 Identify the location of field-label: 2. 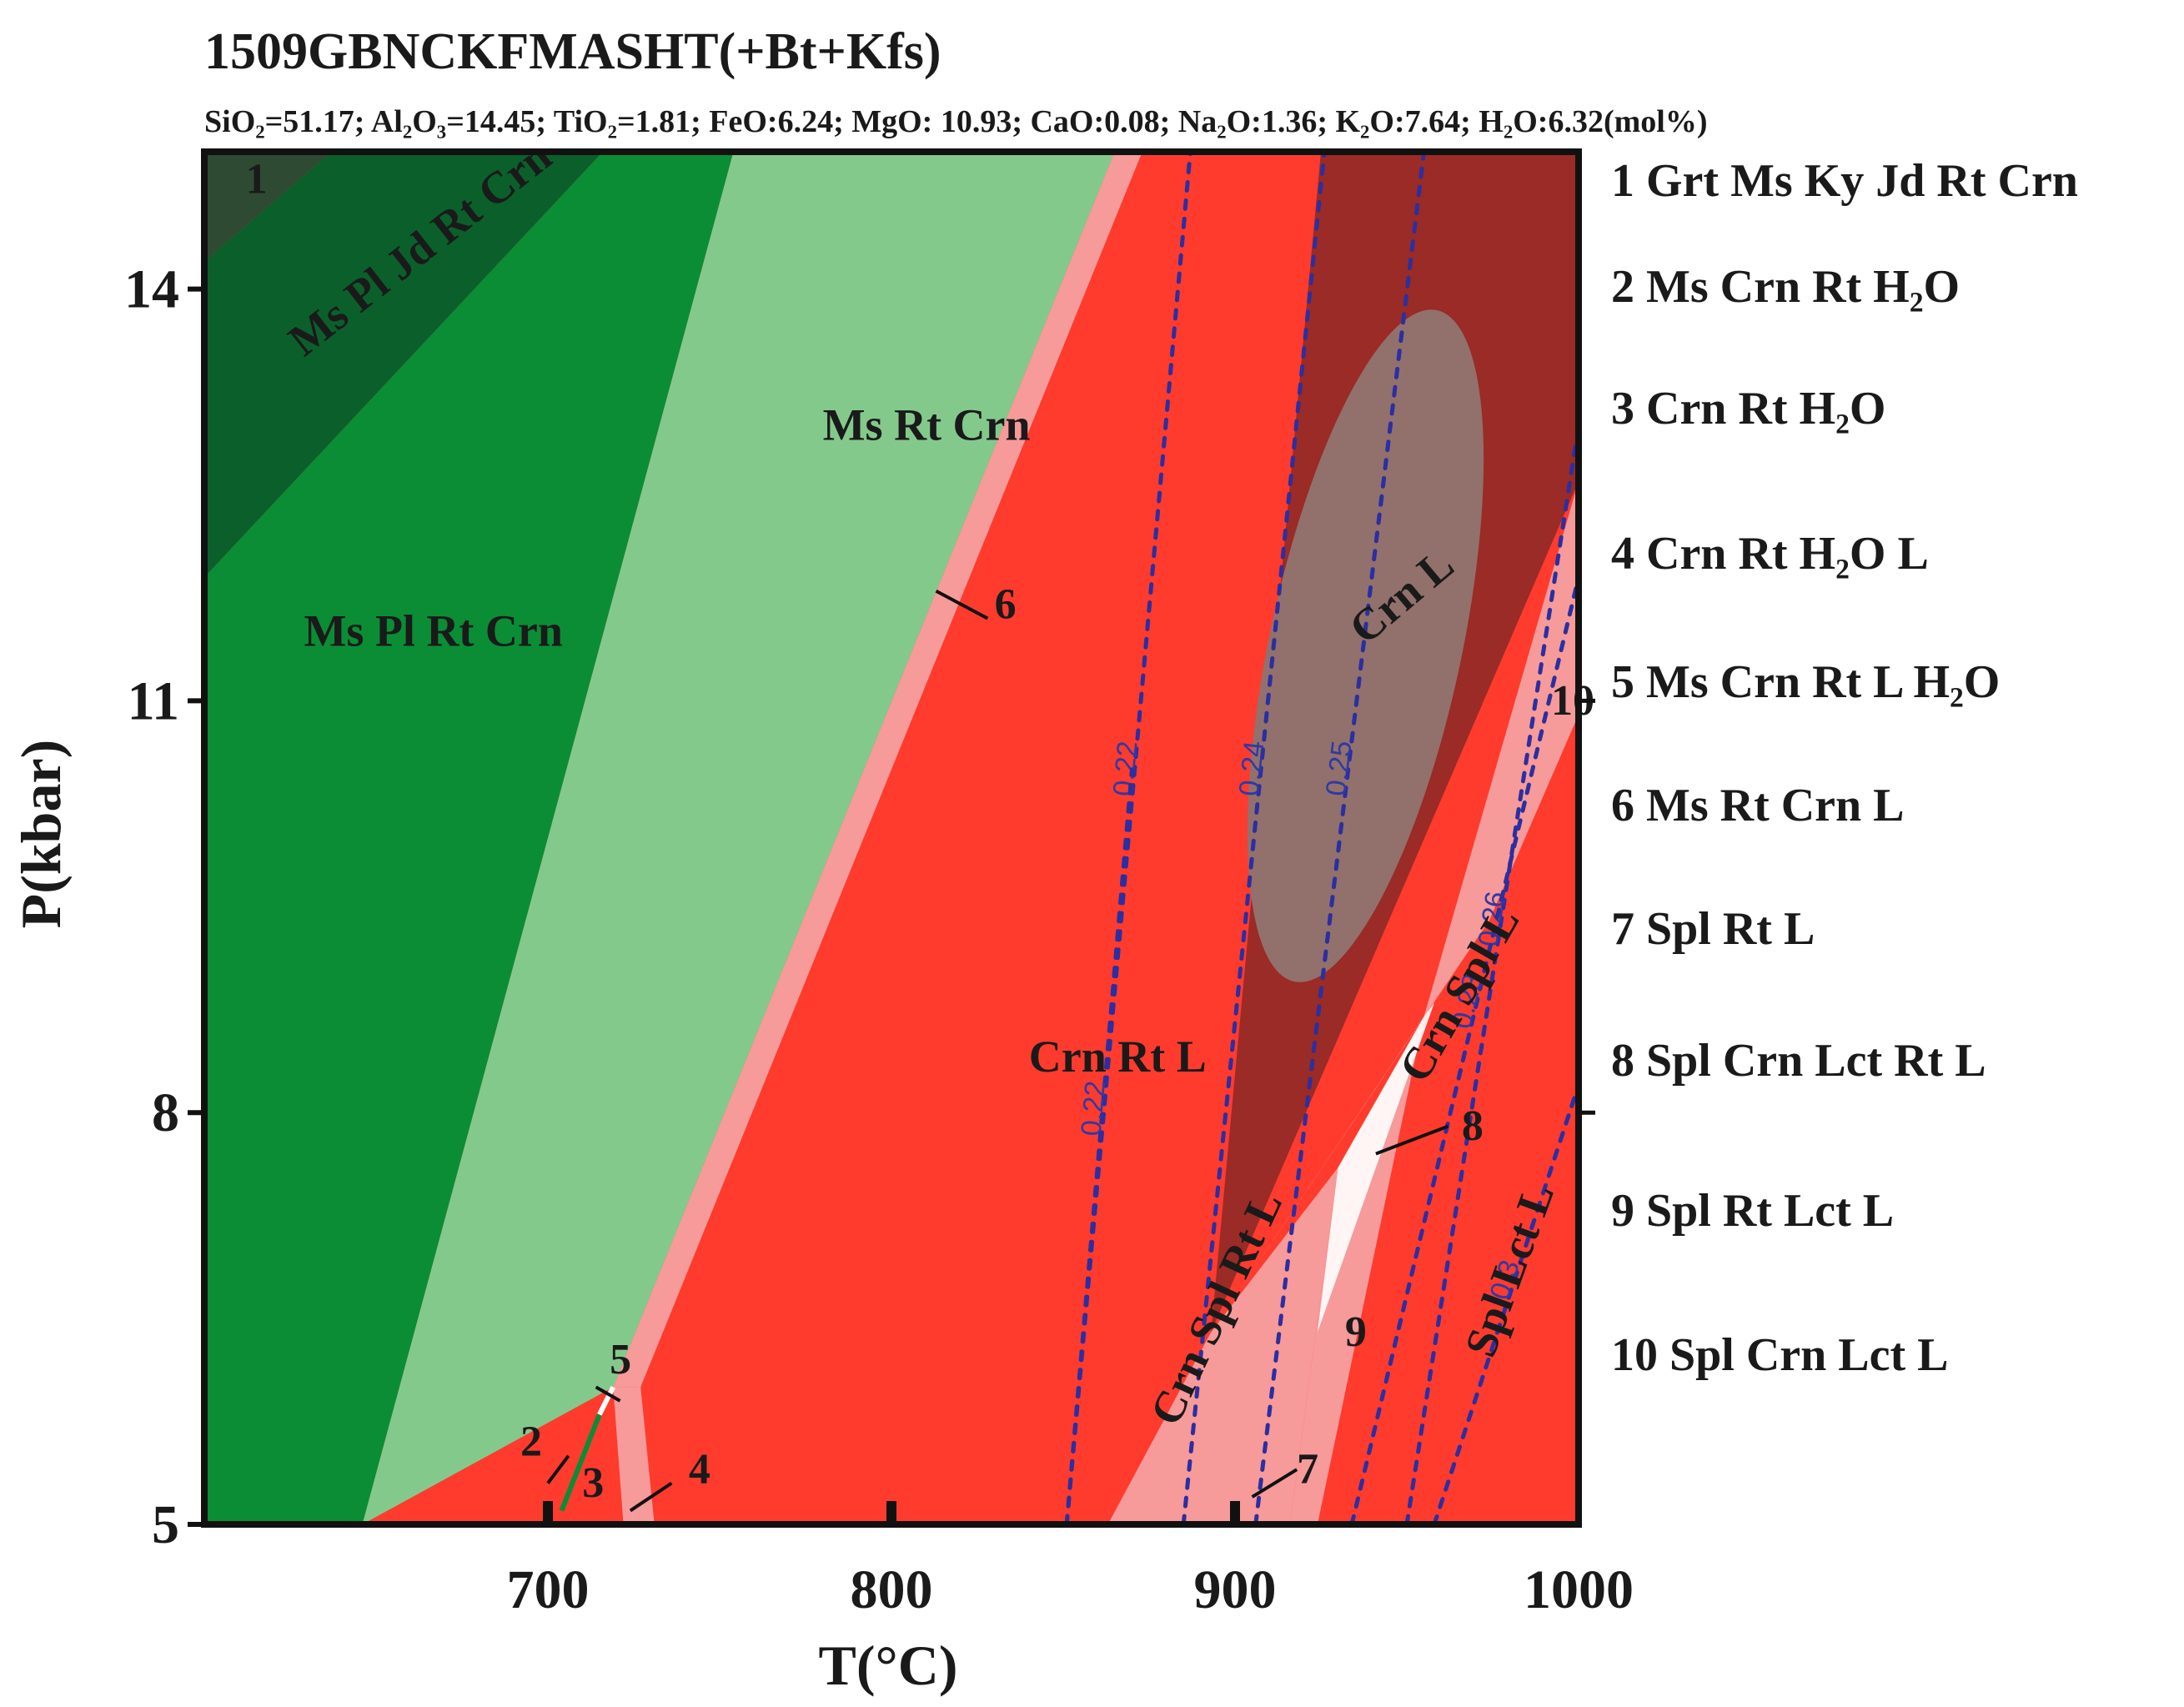
(531, 1442).